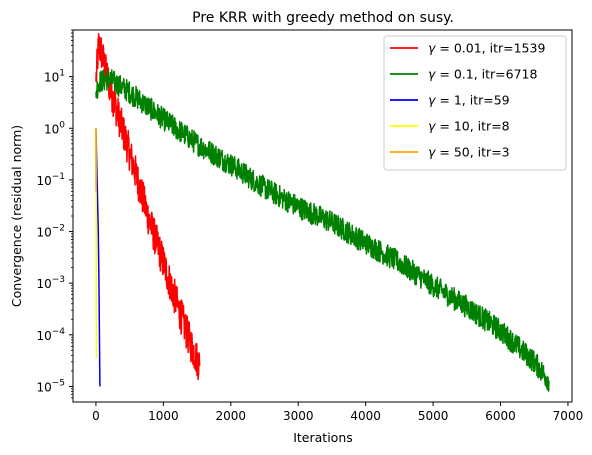 The height and width of the screenshot is (455, 592). I want to click on y-axis-label: Convergence (residual norm), so click(16, 216).